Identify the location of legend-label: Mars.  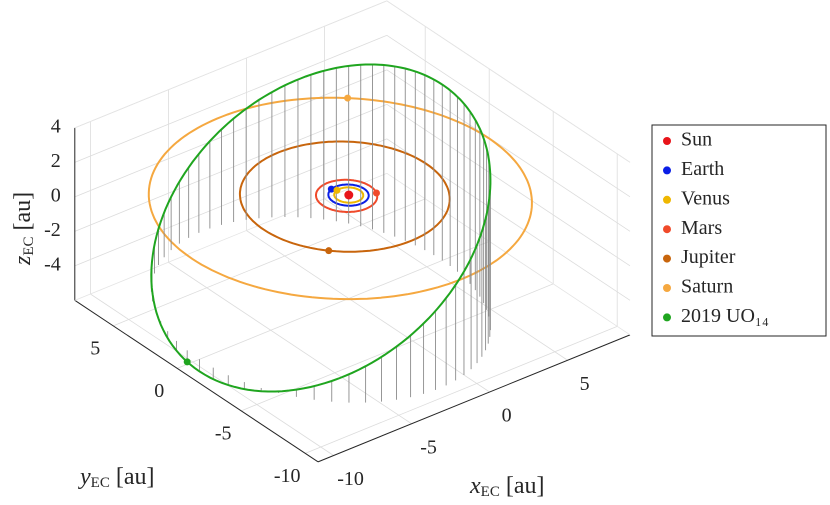
(701, 228).